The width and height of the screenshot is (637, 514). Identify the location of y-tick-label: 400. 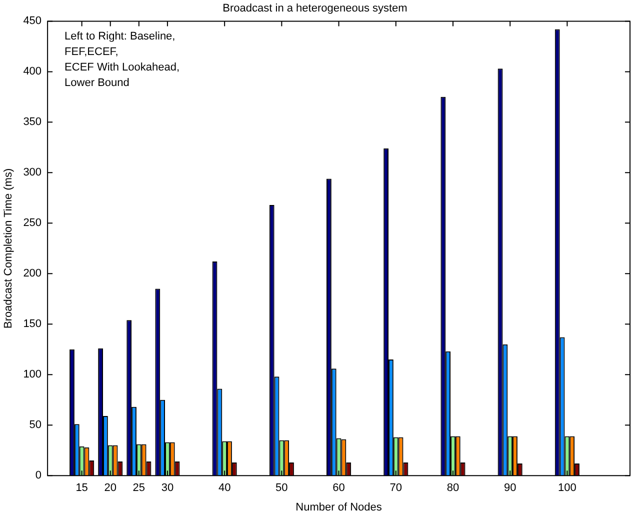
(32, 72).